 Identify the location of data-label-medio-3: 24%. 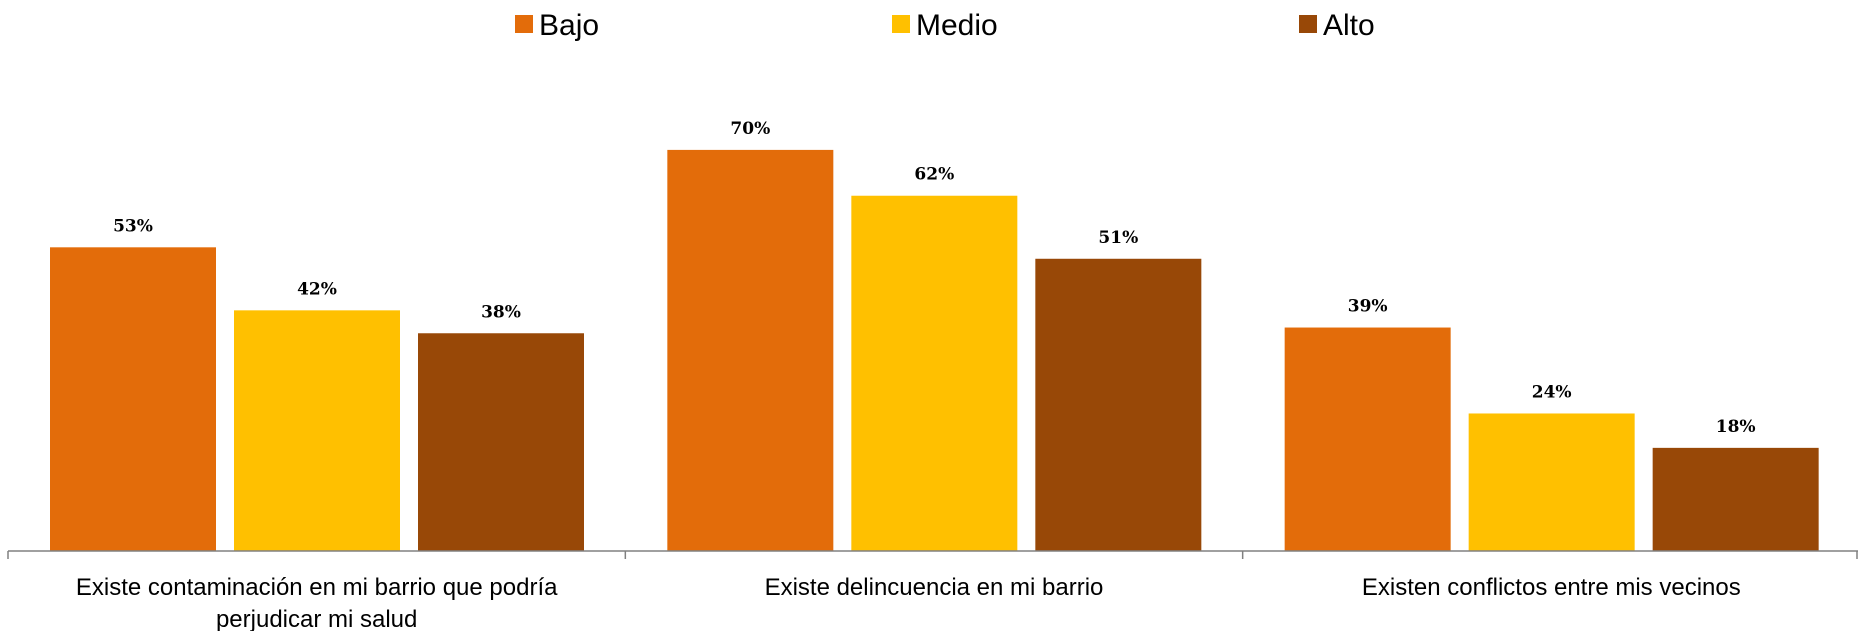
(1552, 392).